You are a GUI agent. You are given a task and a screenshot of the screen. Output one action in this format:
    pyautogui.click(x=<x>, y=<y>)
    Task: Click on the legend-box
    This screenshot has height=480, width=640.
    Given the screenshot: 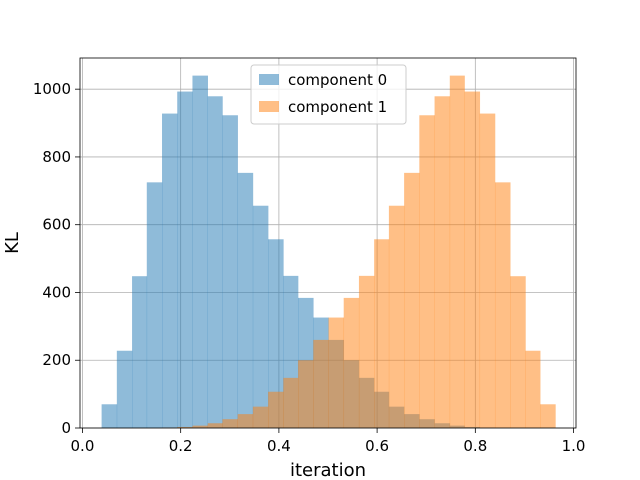 What is the action you would take?
    pyautogui.click(x=328, y=94)
    